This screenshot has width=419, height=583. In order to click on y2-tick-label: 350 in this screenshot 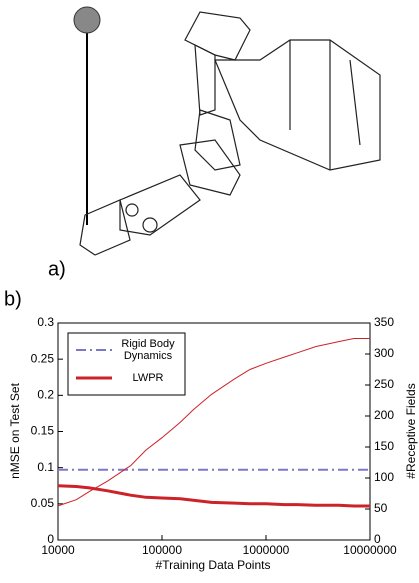, I will do `click(384, 322)`.